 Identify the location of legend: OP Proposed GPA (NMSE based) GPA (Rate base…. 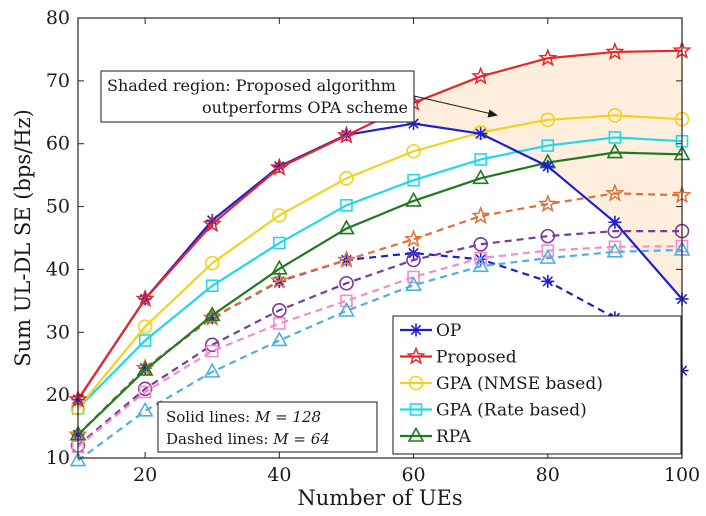
(537, 385).